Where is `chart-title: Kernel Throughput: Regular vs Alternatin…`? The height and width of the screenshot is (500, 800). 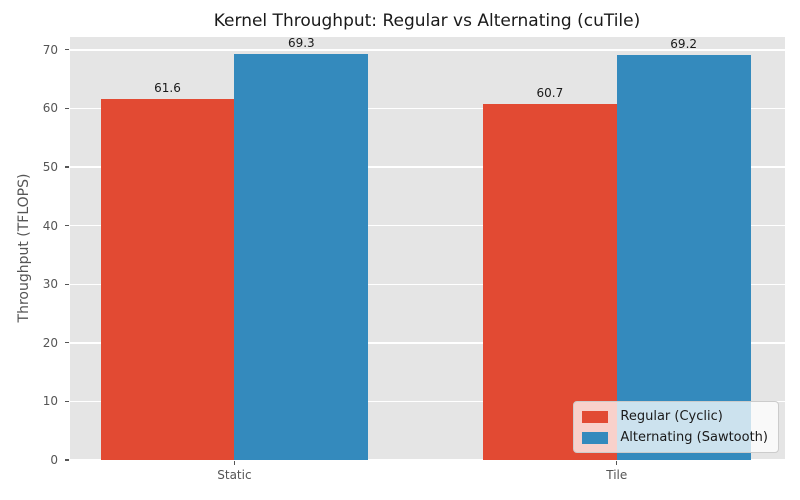 chart-title: Kernel Throughput: Regular vs Alternatin… is located at coordinates (427, 21).